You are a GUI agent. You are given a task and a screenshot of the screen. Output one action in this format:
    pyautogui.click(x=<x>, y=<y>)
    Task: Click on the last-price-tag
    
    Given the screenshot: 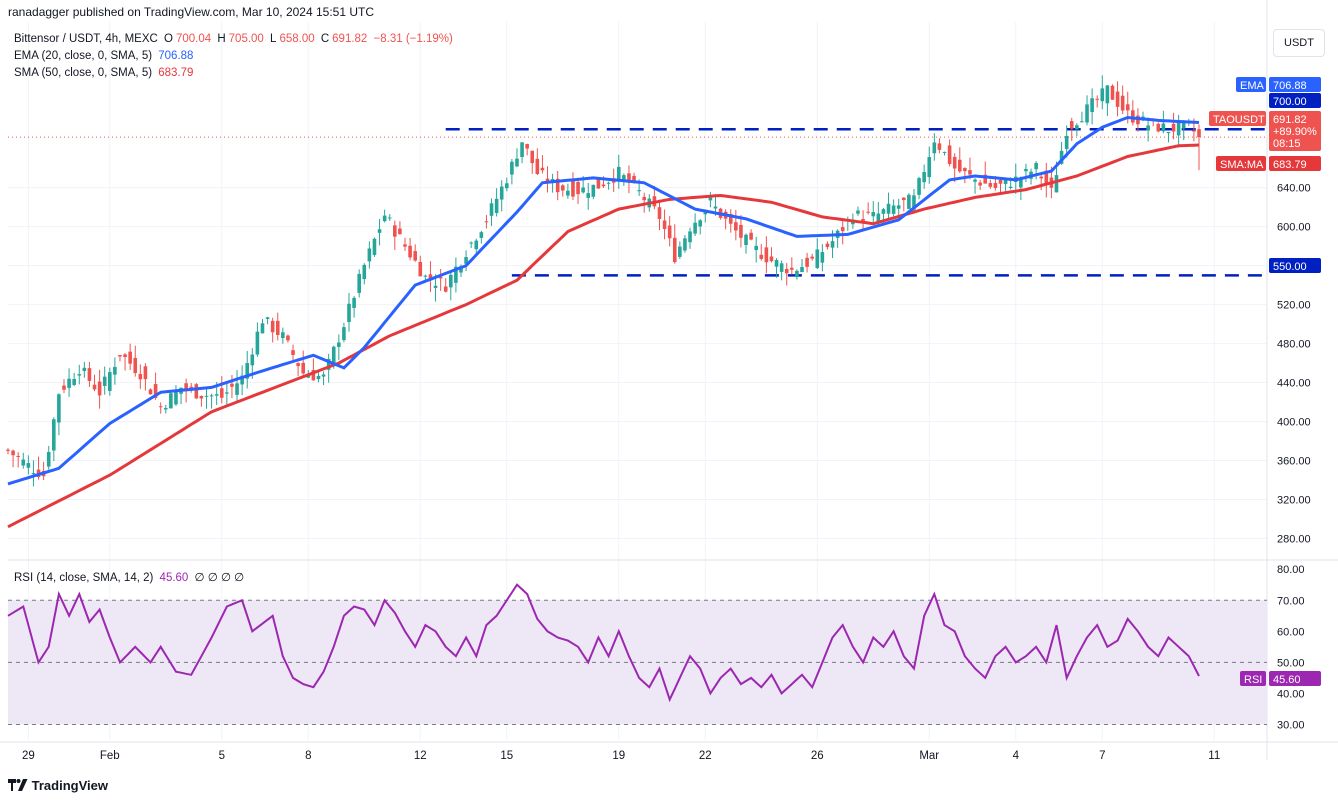 What is the action you would take?
    pyautogui.click(x=1295, y=131)
    